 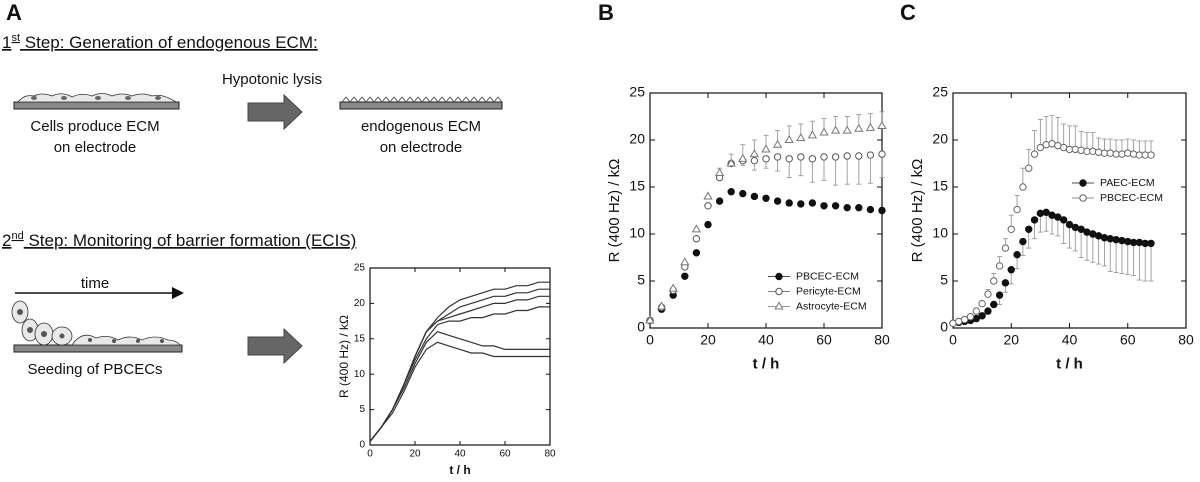 I want to click on step-ordinal: 1, so click(x=6, y=42).